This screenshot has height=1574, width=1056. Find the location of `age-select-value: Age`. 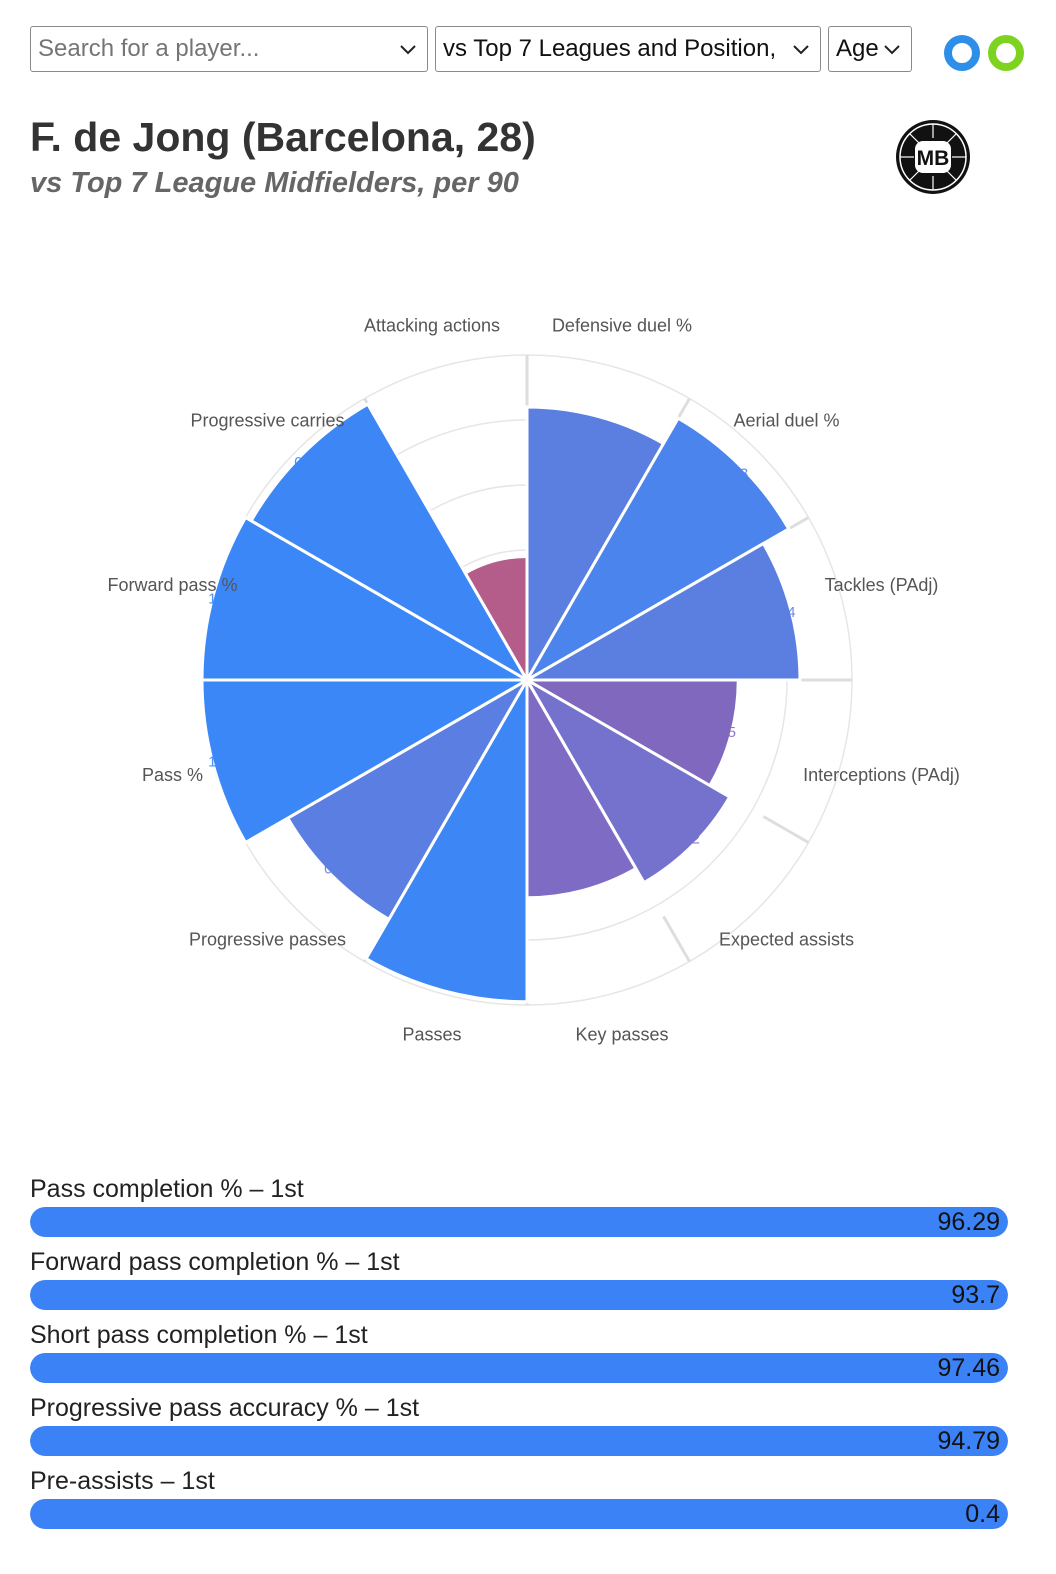

age-select-value: Age is located at coordinates (857, 48).